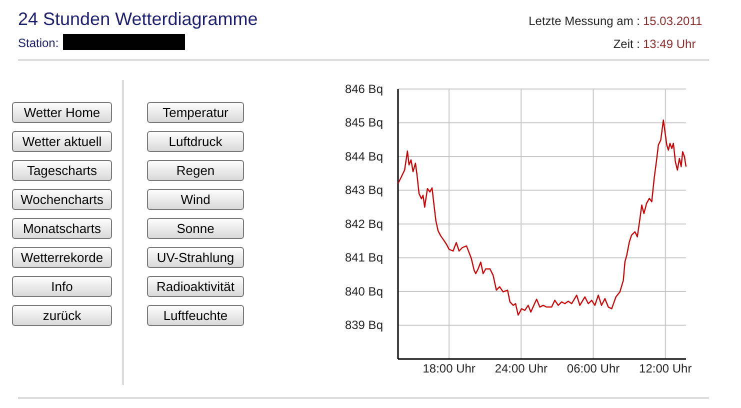 The height and width of the screenshot is (408, 741). I want to click on text: Zeit :, so click(626, 44).